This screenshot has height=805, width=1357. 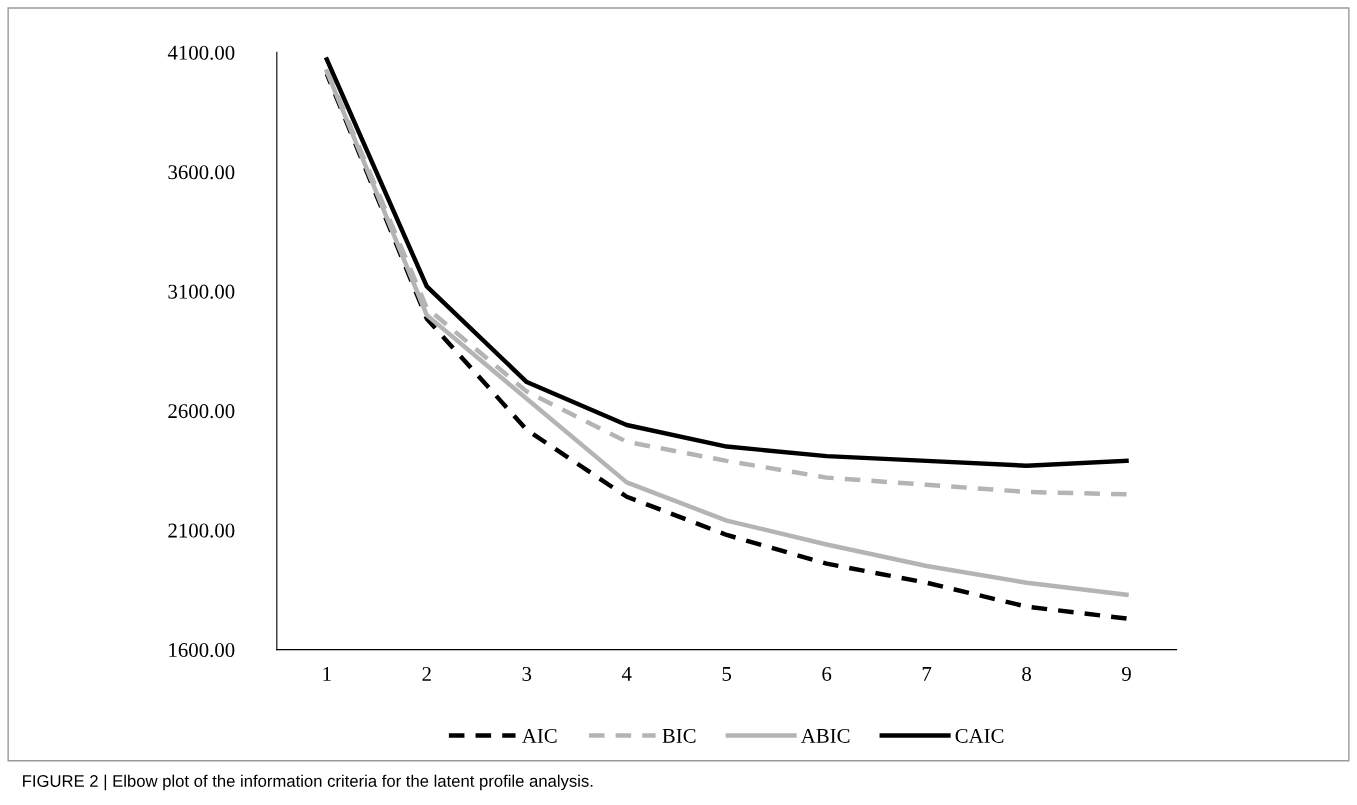 What do you see at coordinates (327, 674) in the screenshot?
I see `x-tick-label: 1` at bounding box center [327, 674].